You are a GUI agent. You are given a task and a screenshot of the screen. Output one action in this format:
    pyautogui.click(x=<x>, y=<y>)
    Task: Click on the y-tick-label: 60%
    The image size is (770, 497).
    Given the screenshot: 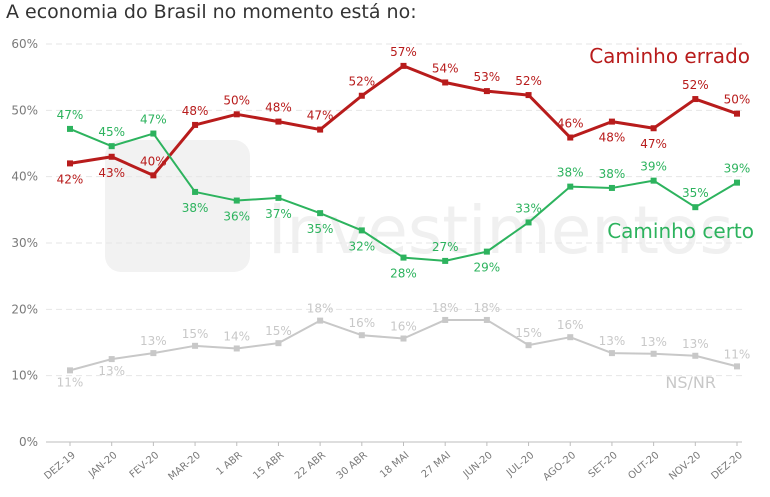 What is the action you would take?
    pyautogui.click(x=24, y=44)
    